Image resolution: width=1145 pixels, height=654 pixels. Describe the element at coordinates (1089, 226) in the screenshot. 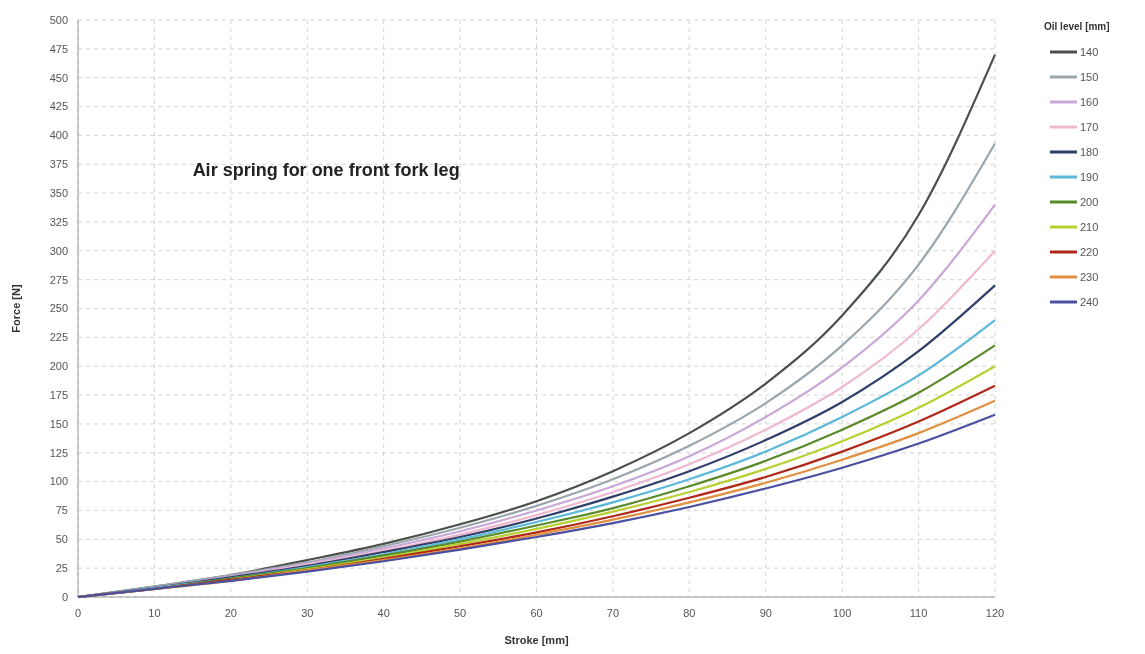

I see `legend-label: 210` at that location.